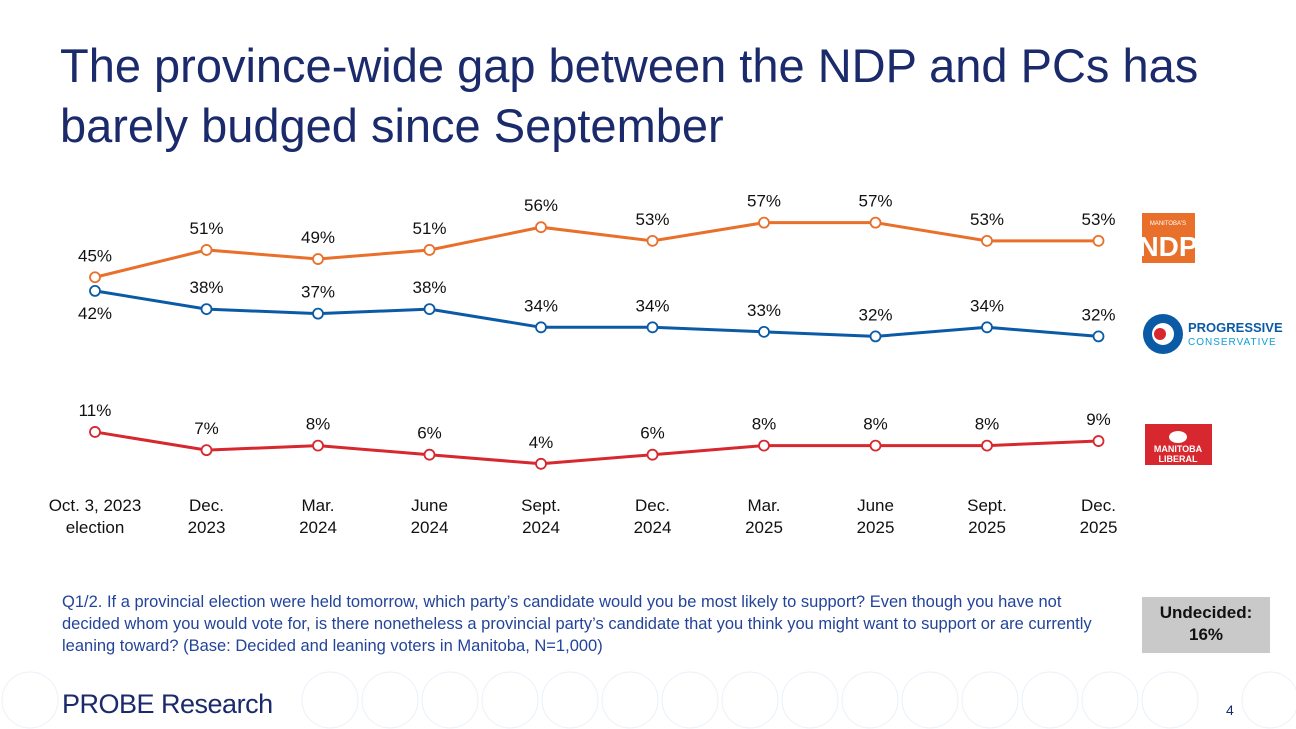  I want to click on undecided-label: Undecided:, so click(1206, 612).